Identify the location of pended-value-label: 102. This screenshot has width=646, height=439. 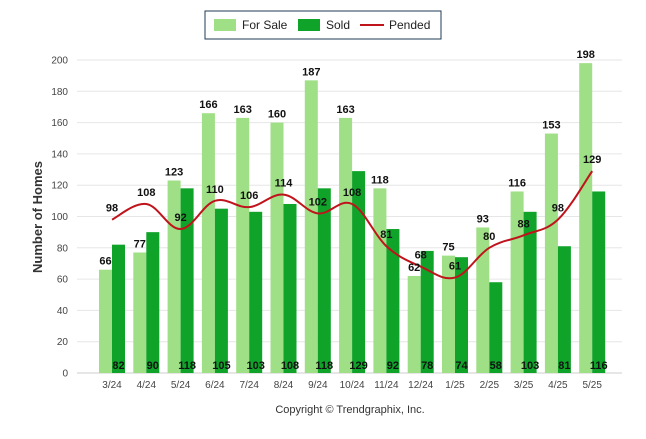
(318, 202).